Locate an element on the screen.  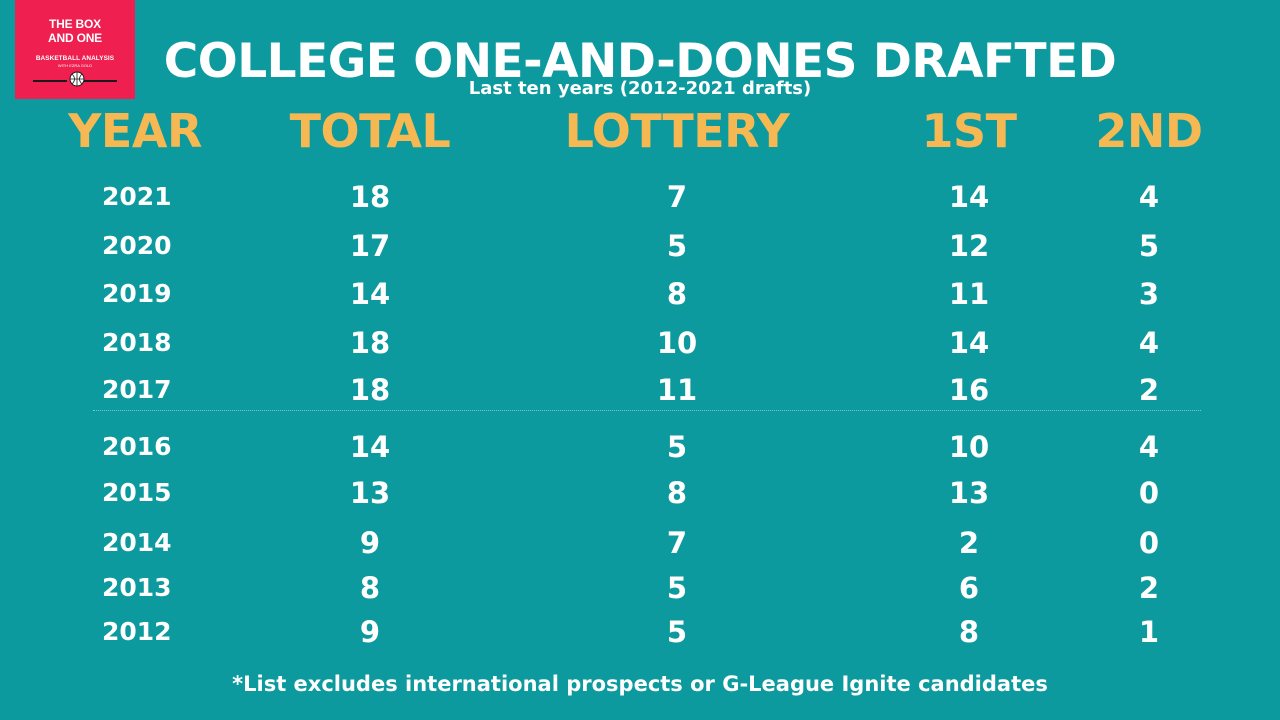
cell-second: 1 is located at coordinates (1149, 632).